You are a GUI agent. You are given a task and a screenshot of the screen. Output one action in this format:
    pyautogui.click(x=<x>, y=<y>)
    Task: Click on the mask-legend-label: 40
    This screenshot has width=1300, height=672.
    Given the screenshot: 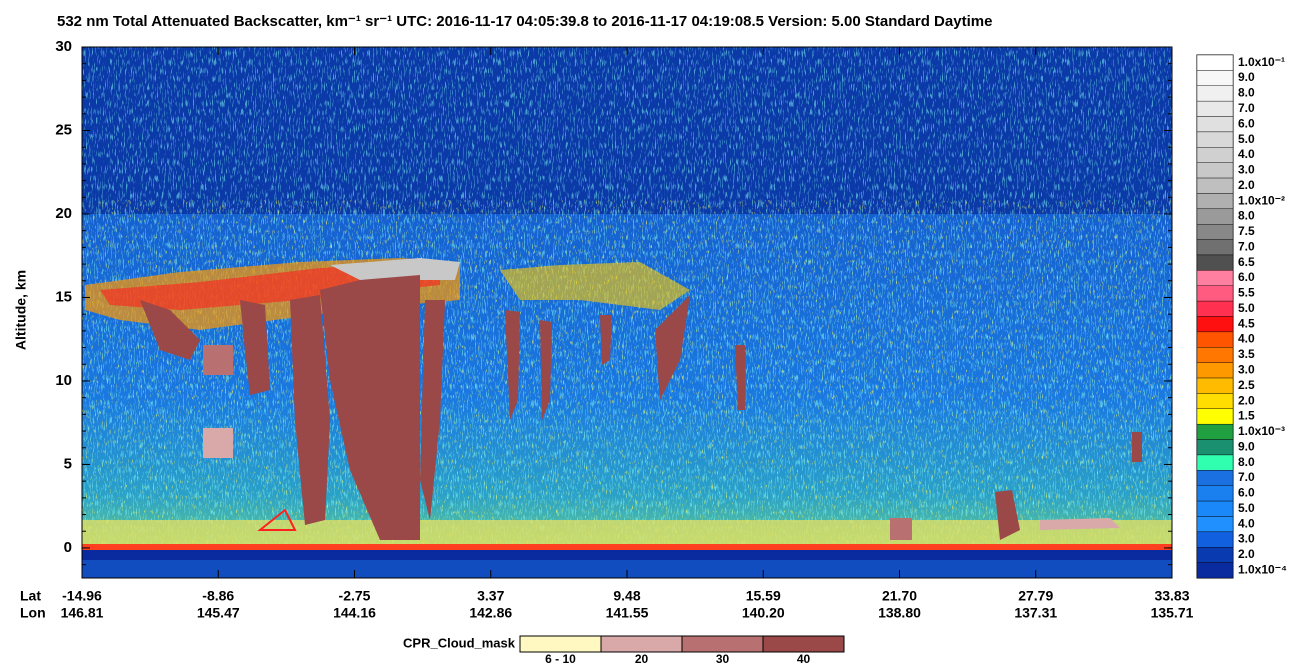 What is the action you would take?
    pyautogui.click(x=804, y=659)
    